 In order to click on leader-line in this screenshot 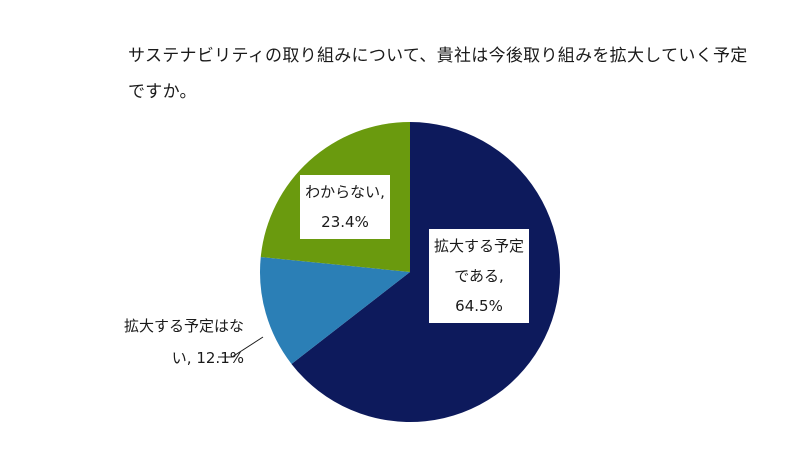, I will do `click(241, 347)`.